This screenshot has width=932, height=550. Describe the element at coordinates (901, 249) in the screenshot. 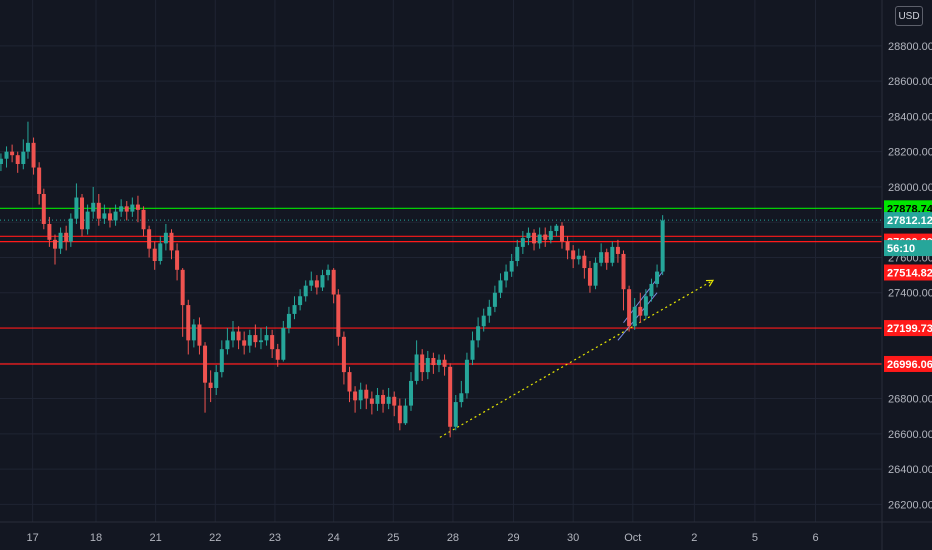

I see `countdown-tag: 56:10` at that location.